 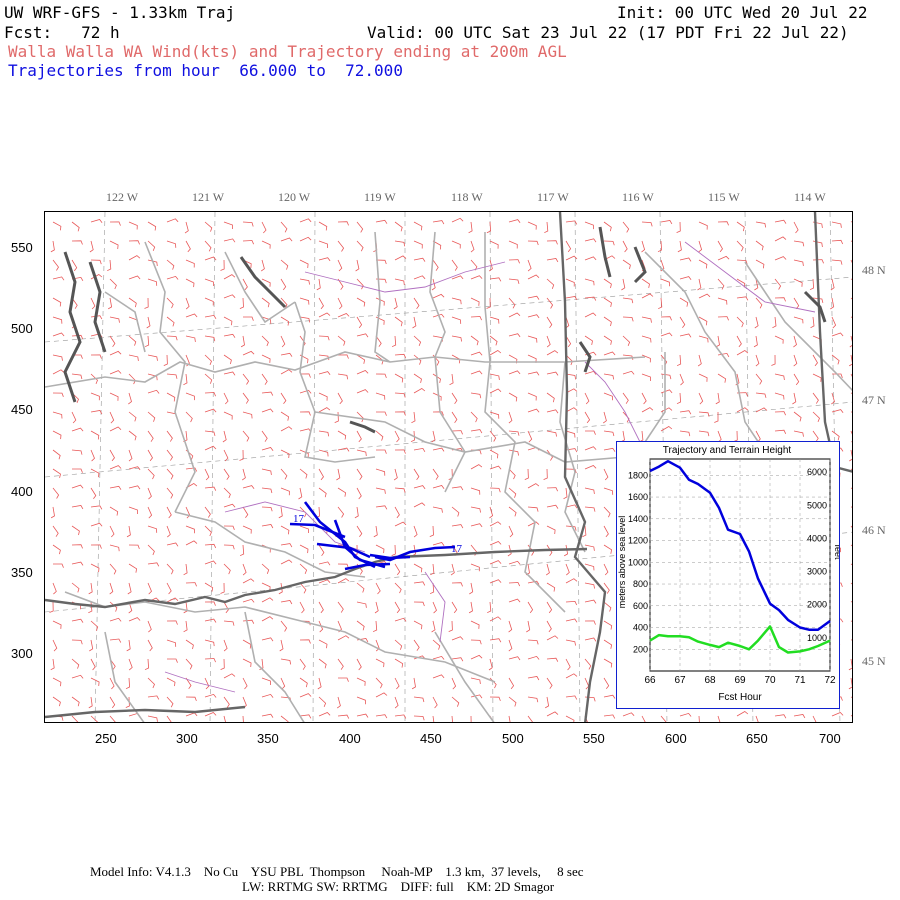 I want to click on lat-label: 47 N, so click(x=874, y=400).